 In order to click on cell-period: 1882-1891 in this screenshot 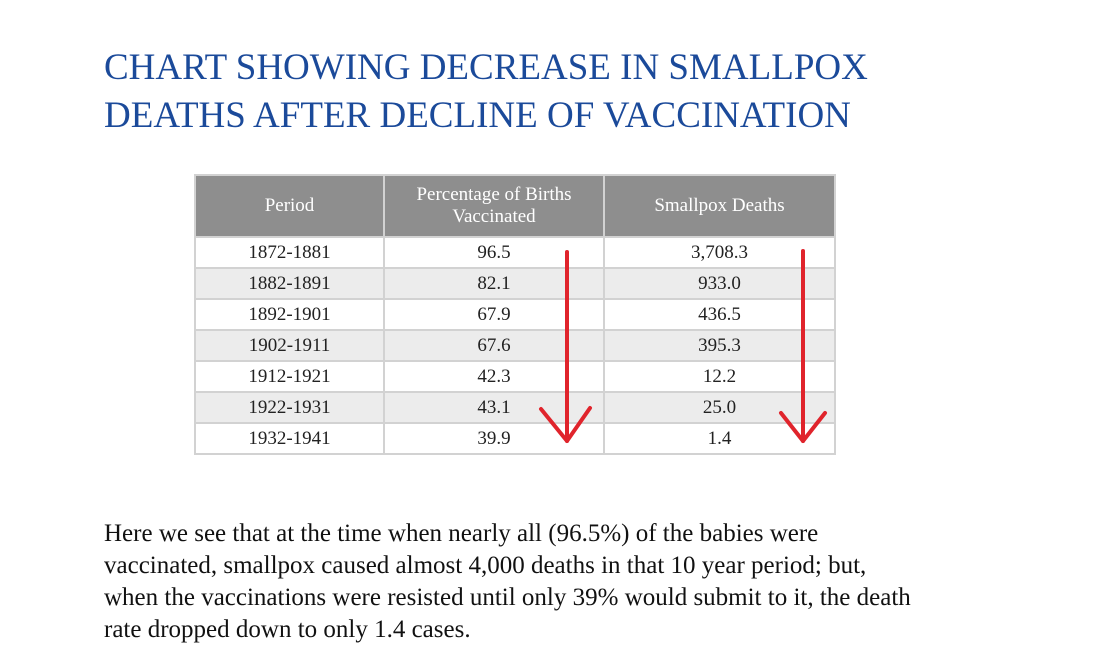, I will do `click(289, 283)`.